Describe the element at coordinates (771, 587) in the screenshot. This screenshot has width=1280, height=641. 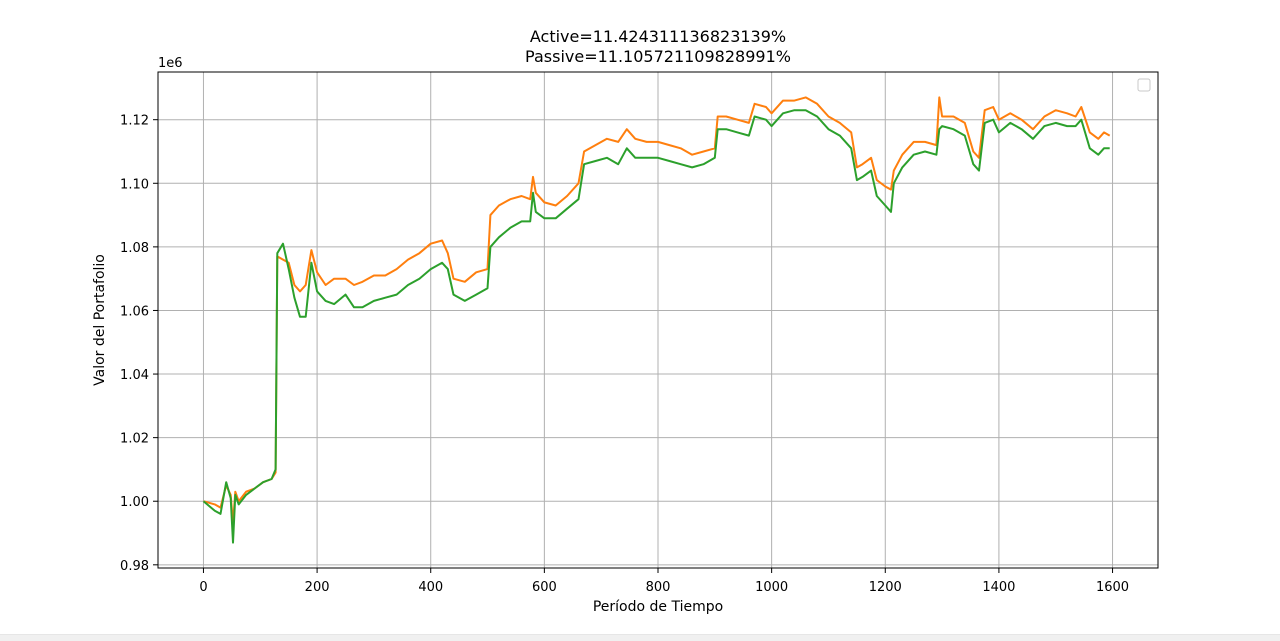
I see `x-tick-label: 1000` at that location.